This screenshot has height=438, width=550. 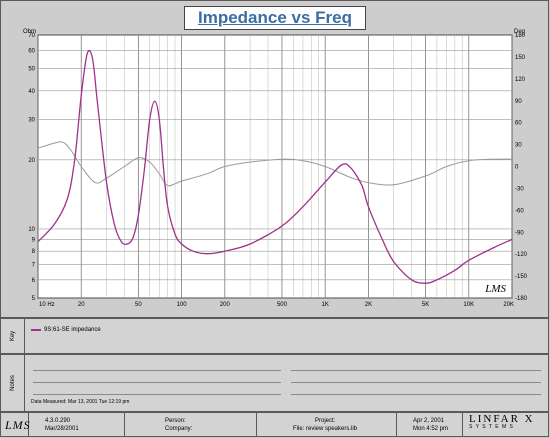 What do you see at coordinates (468, 305) in the screenshot?
I see `x-tick-label: 10K` at bounding box center [468, 305].